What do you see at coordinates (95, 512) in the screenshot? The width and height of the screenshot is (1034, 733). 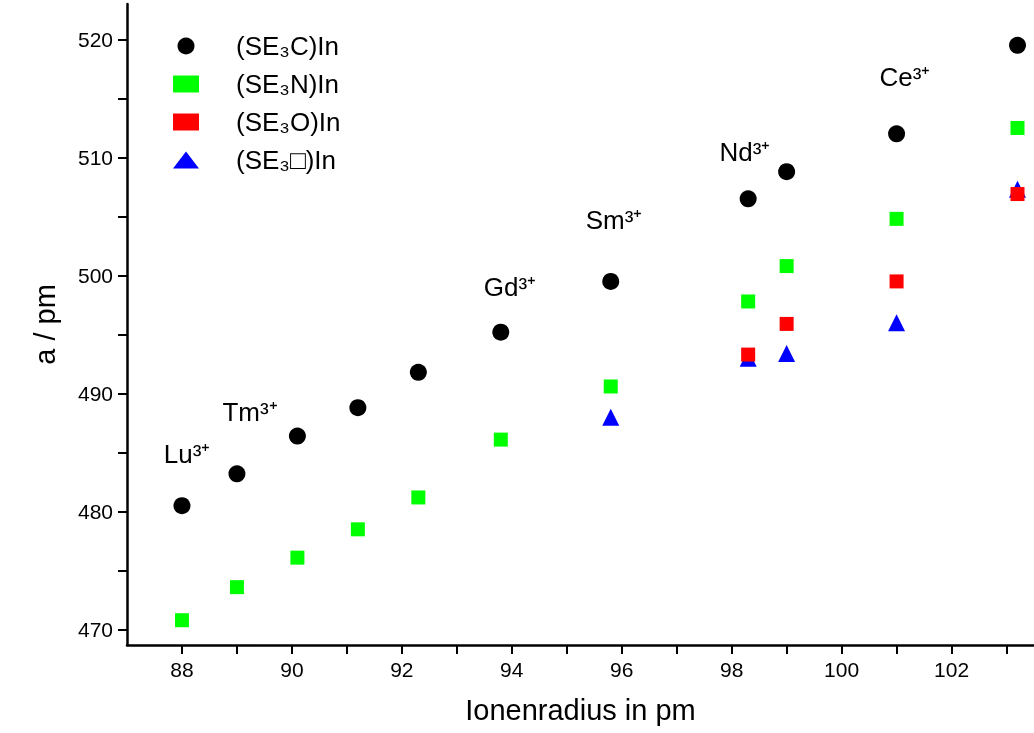 I see `y-tick-label: 480` at bounding box center [95, 512].